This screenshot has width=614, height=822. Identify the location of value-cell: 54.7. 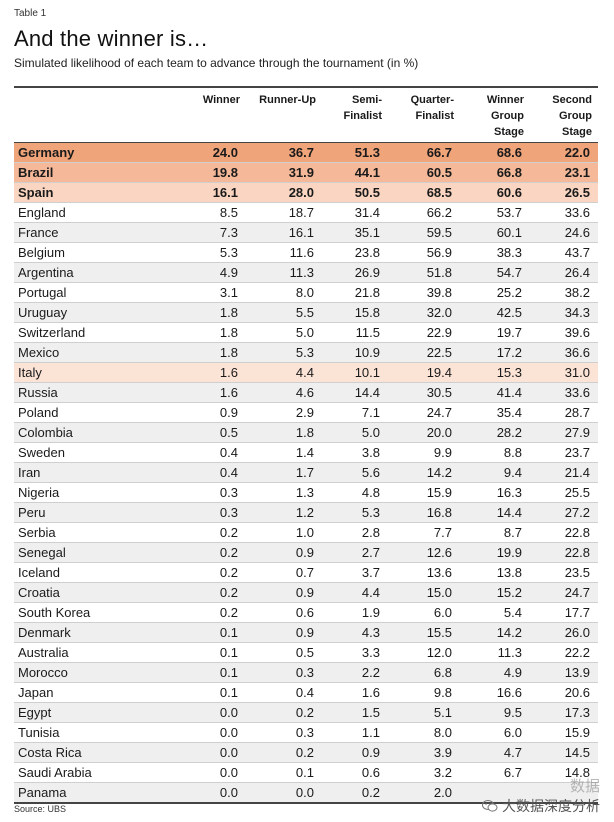
(495, 272).